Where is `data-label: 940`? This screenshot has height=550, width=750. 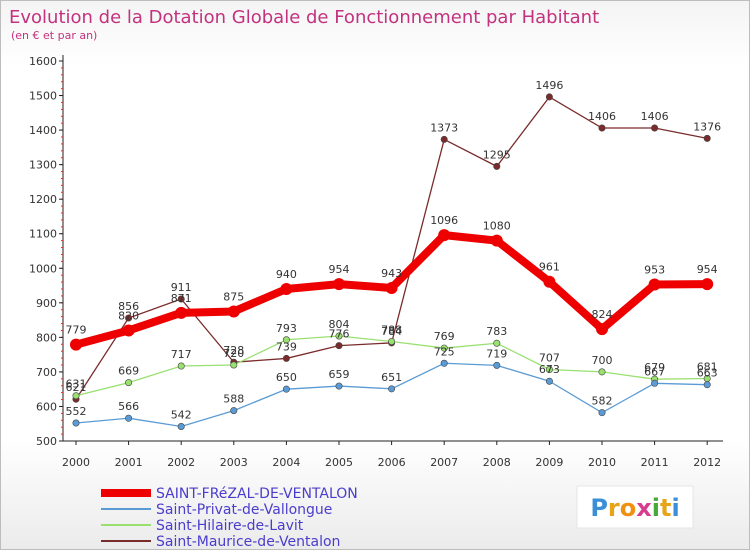
data-label: 940 is located at coordinates (286, 274).